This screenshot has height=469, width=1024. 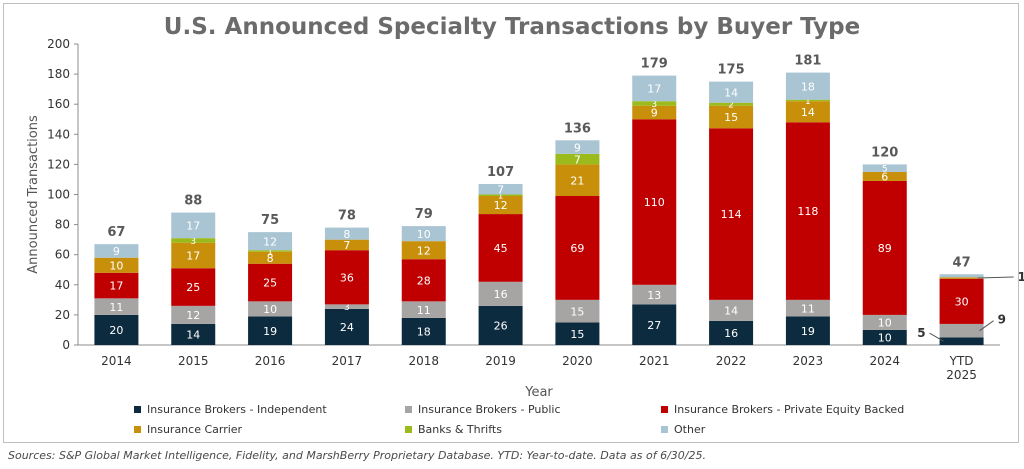 What do you see at coordinates (807, 61) in the screenshot?
I see `total-label: 181` at bounding box center [807, 61].